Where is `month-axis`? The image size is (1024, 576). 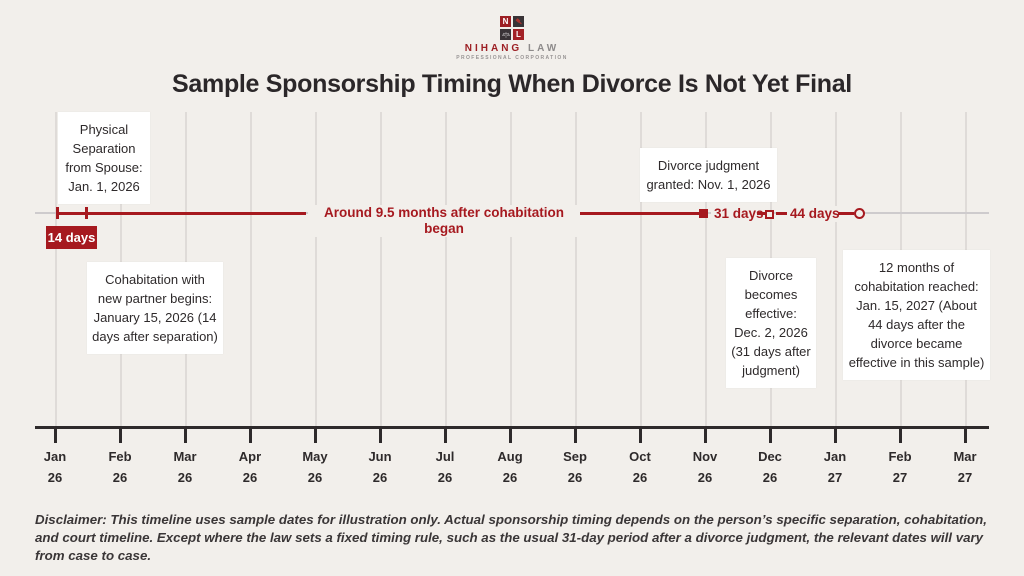 month-axis is located at coordinates (512, 427).